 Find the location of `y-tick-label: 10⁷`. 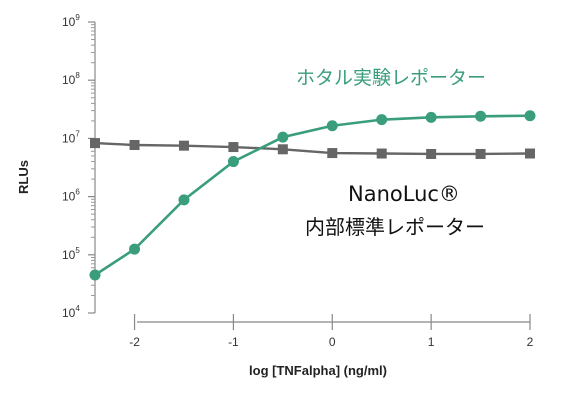

y-tick-label: 10⁷ is located at coordinates (71, 137).